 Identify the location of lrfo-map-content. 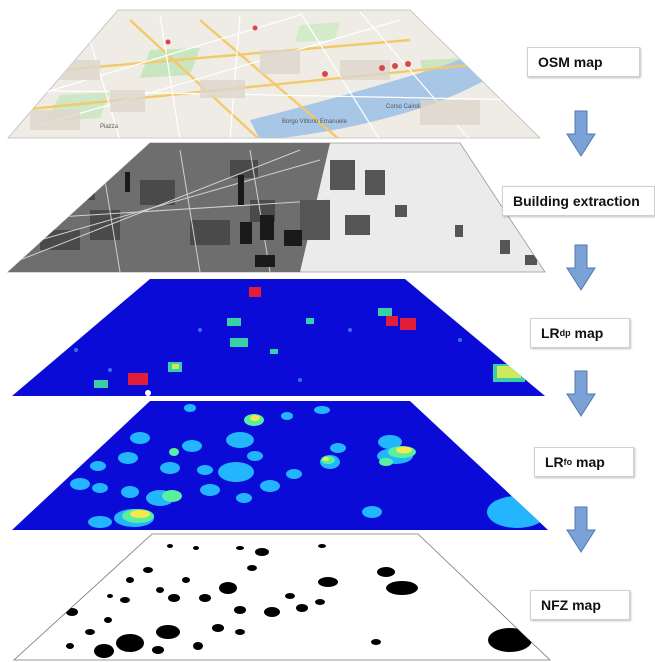
(308, 466).